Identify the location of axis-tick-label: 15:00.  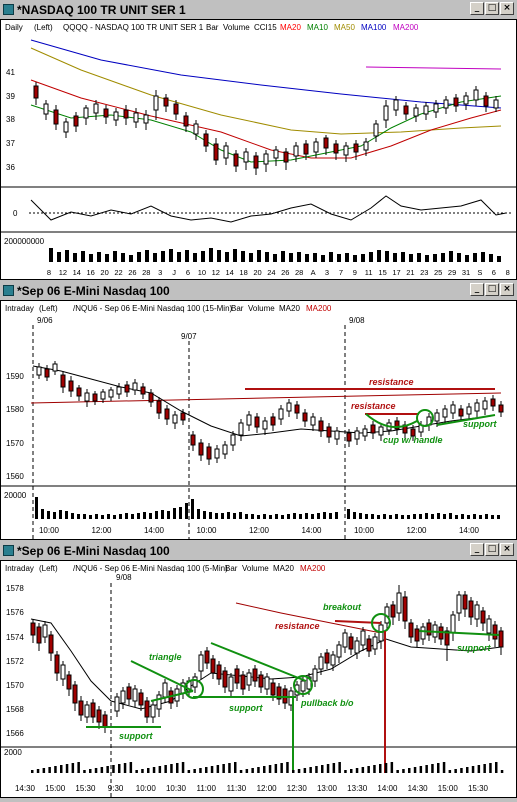
(448, 788).